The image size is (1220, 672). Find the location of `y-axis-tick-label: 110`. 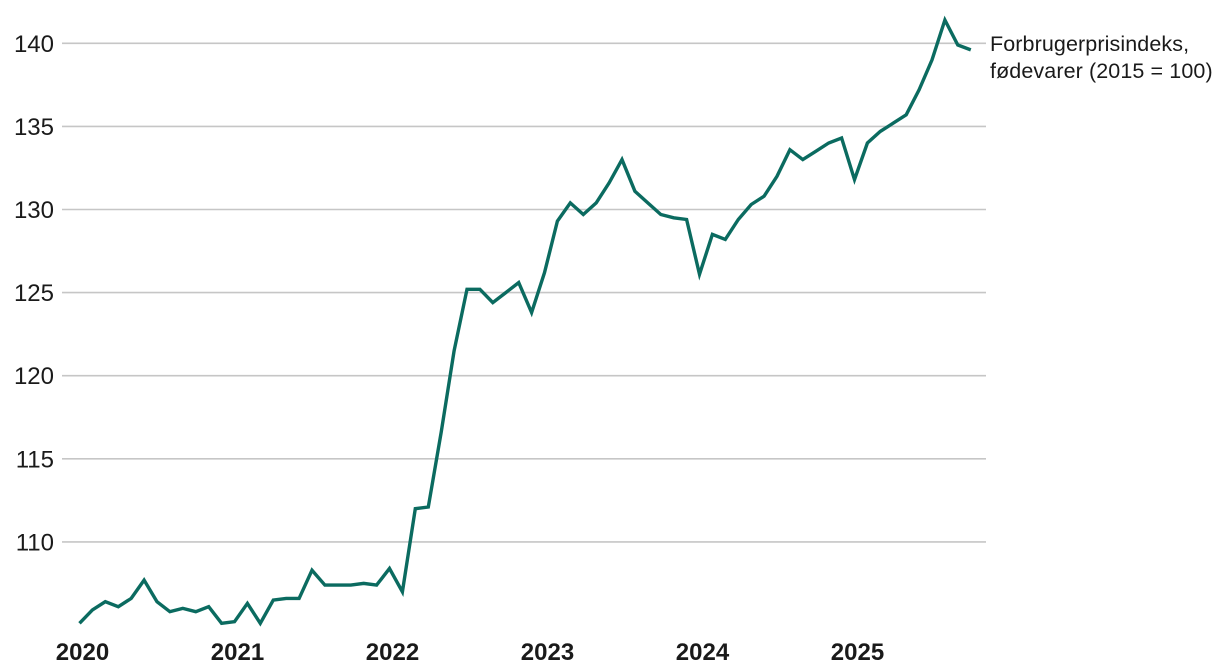

y-axis-tick-label: 110 is located at coordinates (35, 542).